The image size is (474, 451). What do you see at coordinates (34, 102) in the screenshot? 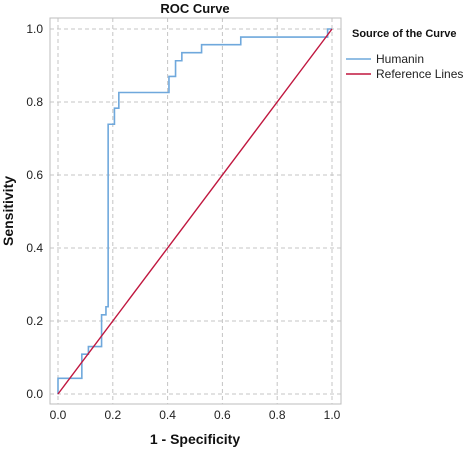
I see `y-tick-label: 0.8` at bounding box center [34, 102].